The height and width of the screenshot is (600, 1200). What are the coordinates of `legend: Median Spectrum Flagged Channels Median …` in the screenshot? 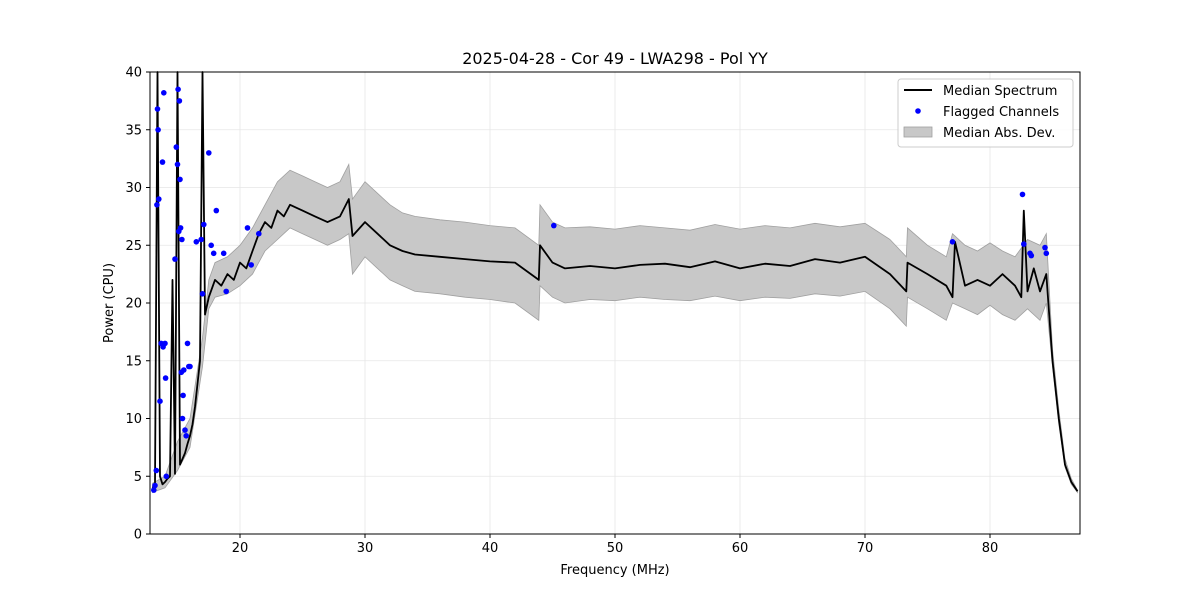 It's located at (985, 113).